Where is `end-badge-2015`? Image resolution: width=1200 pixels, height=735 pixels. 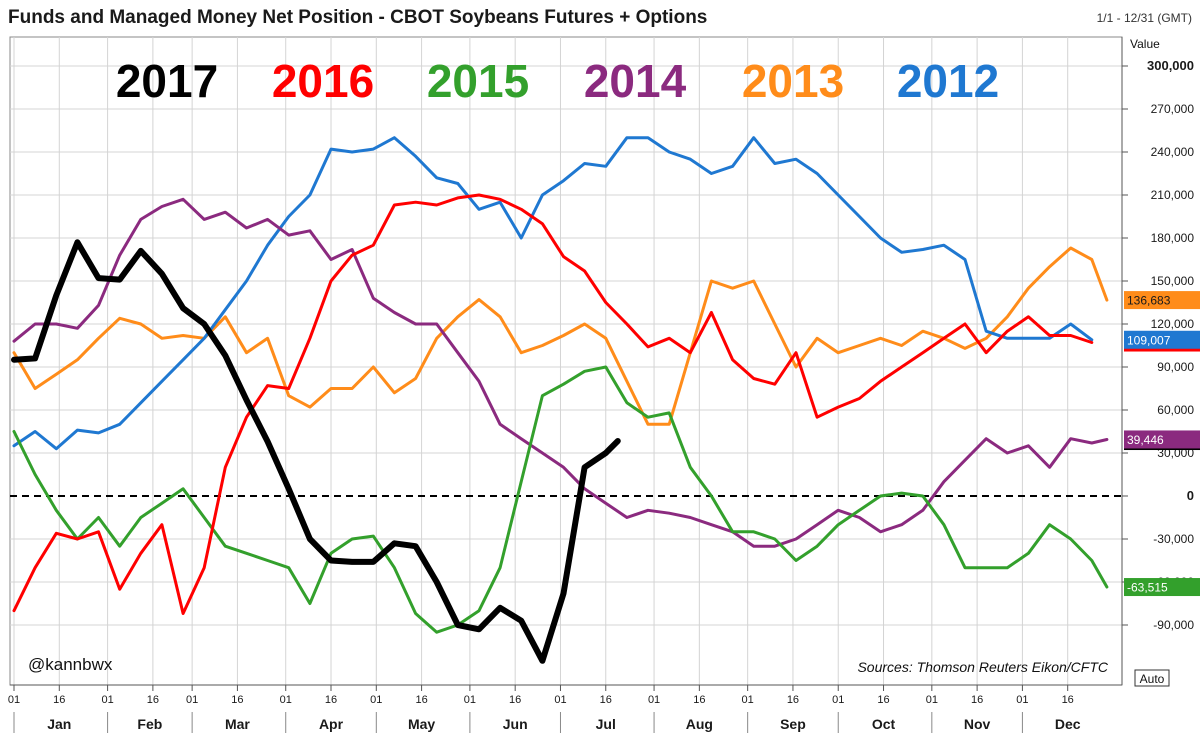
end-badge-2015 is located at coordinates (1162, 587).